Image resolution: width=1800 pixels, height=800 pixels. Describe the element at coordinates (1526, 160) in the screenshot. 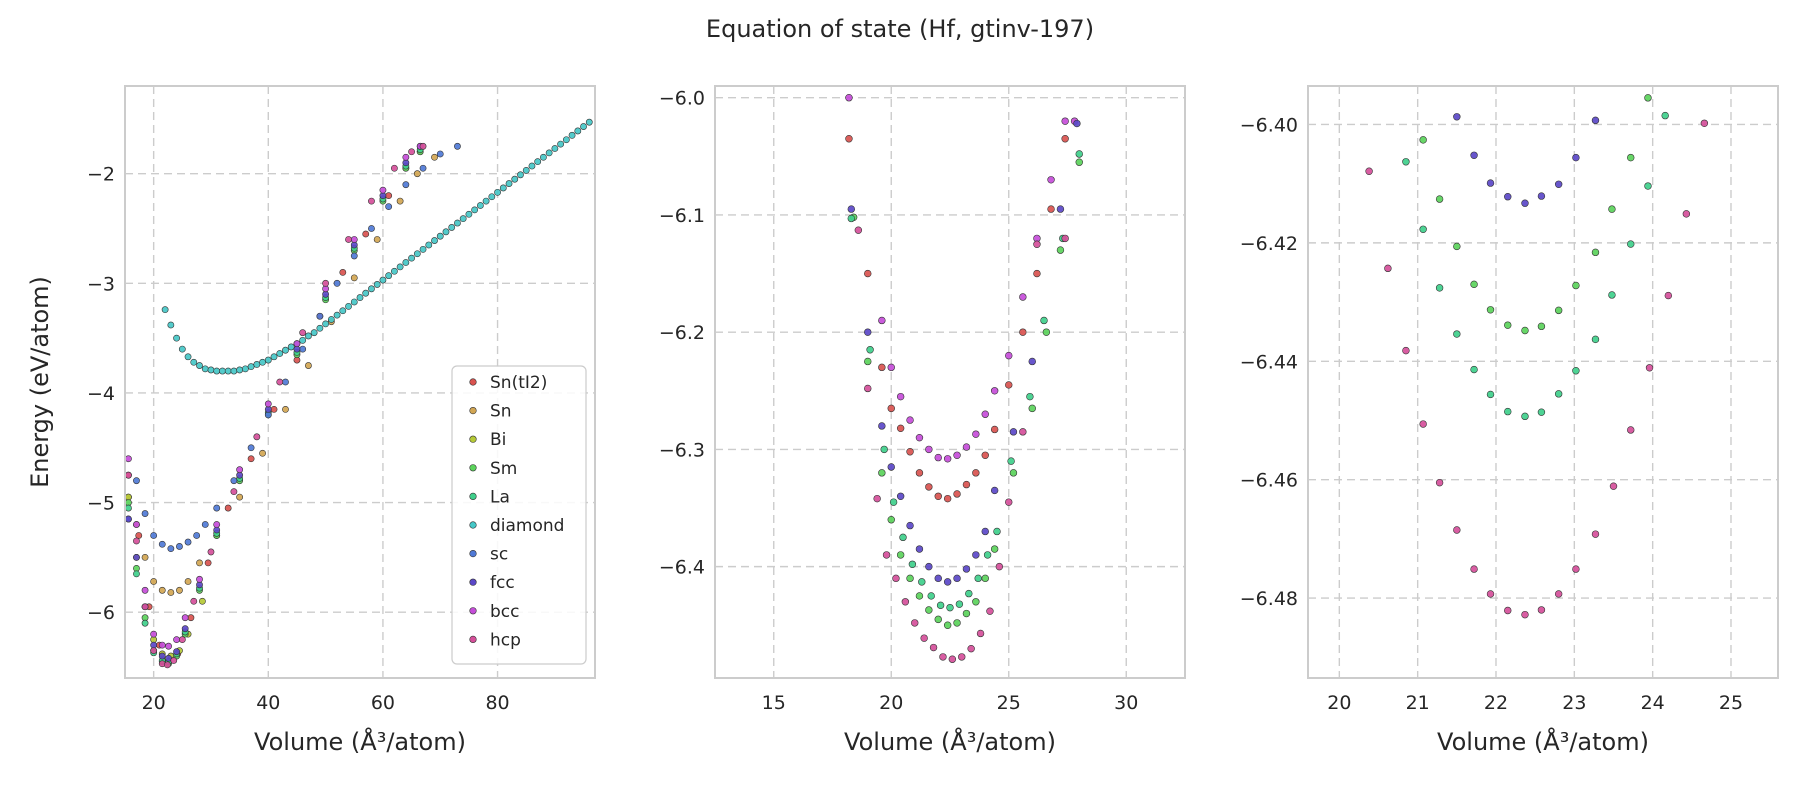

I see `series-fcc` at that location.